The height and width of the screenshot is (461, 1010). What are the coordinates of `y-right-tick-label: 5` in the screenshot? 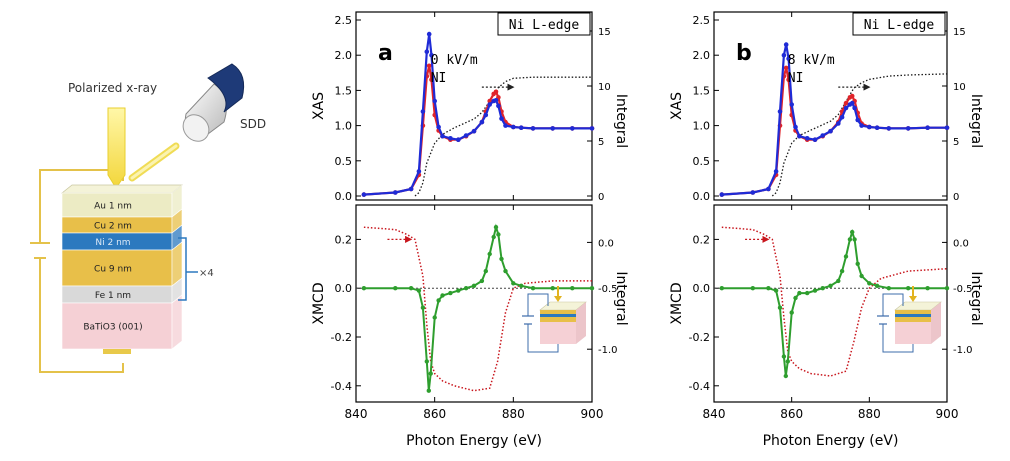 It's located at (601, 142).